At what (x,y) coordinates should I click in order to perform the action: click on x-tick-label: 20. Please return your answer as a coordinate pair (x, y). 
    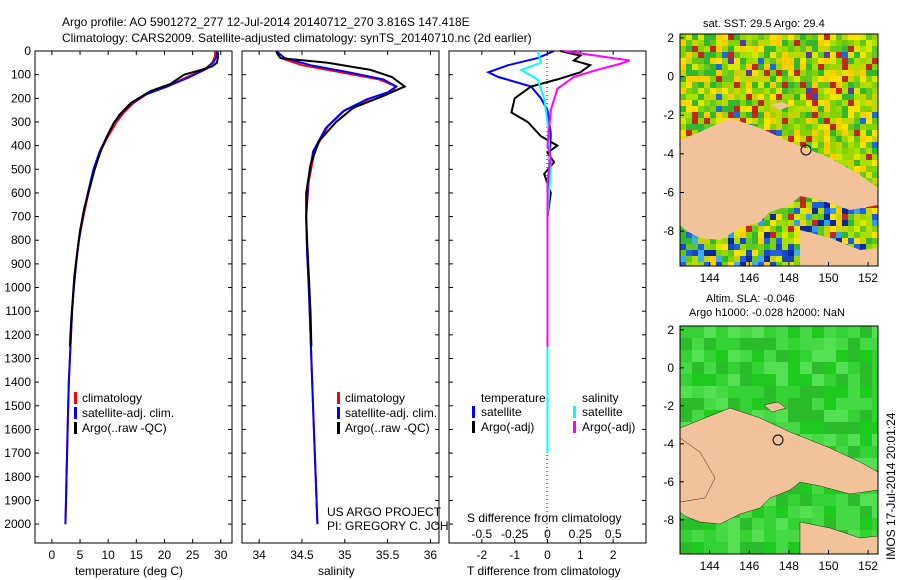
    Looking at the image, I should click on (165, 555).